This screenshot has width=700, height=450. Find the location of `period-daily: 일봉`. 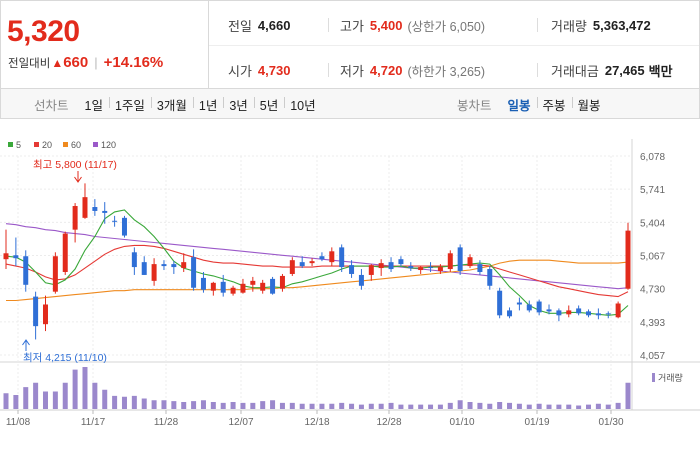

period-daily: 일봉 is located at coordinates (519, 105).